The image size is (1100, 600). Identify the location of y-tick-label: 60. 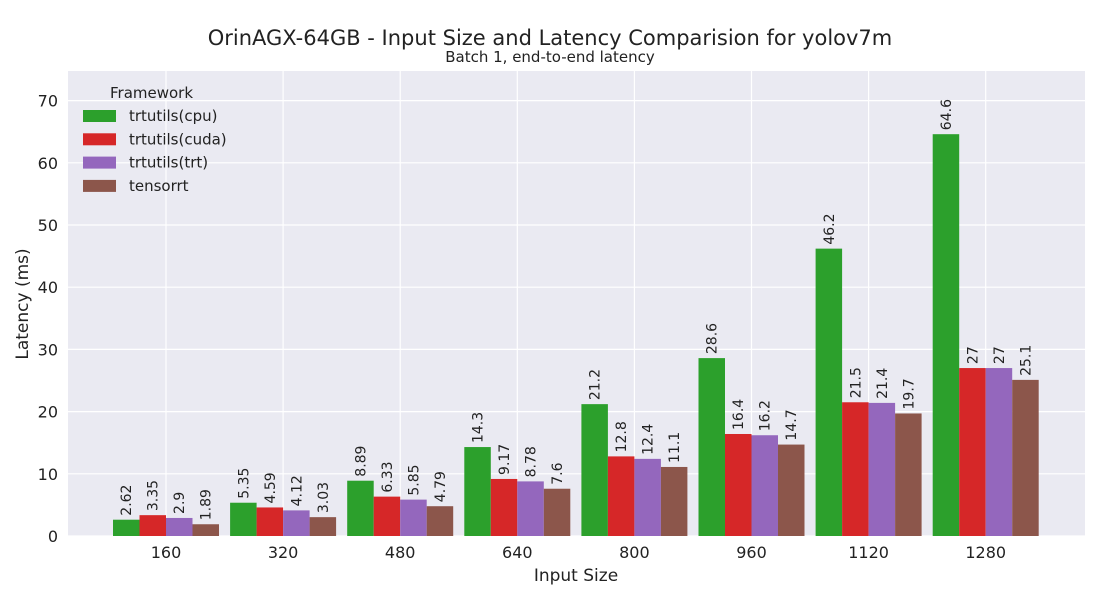
(48, 163).